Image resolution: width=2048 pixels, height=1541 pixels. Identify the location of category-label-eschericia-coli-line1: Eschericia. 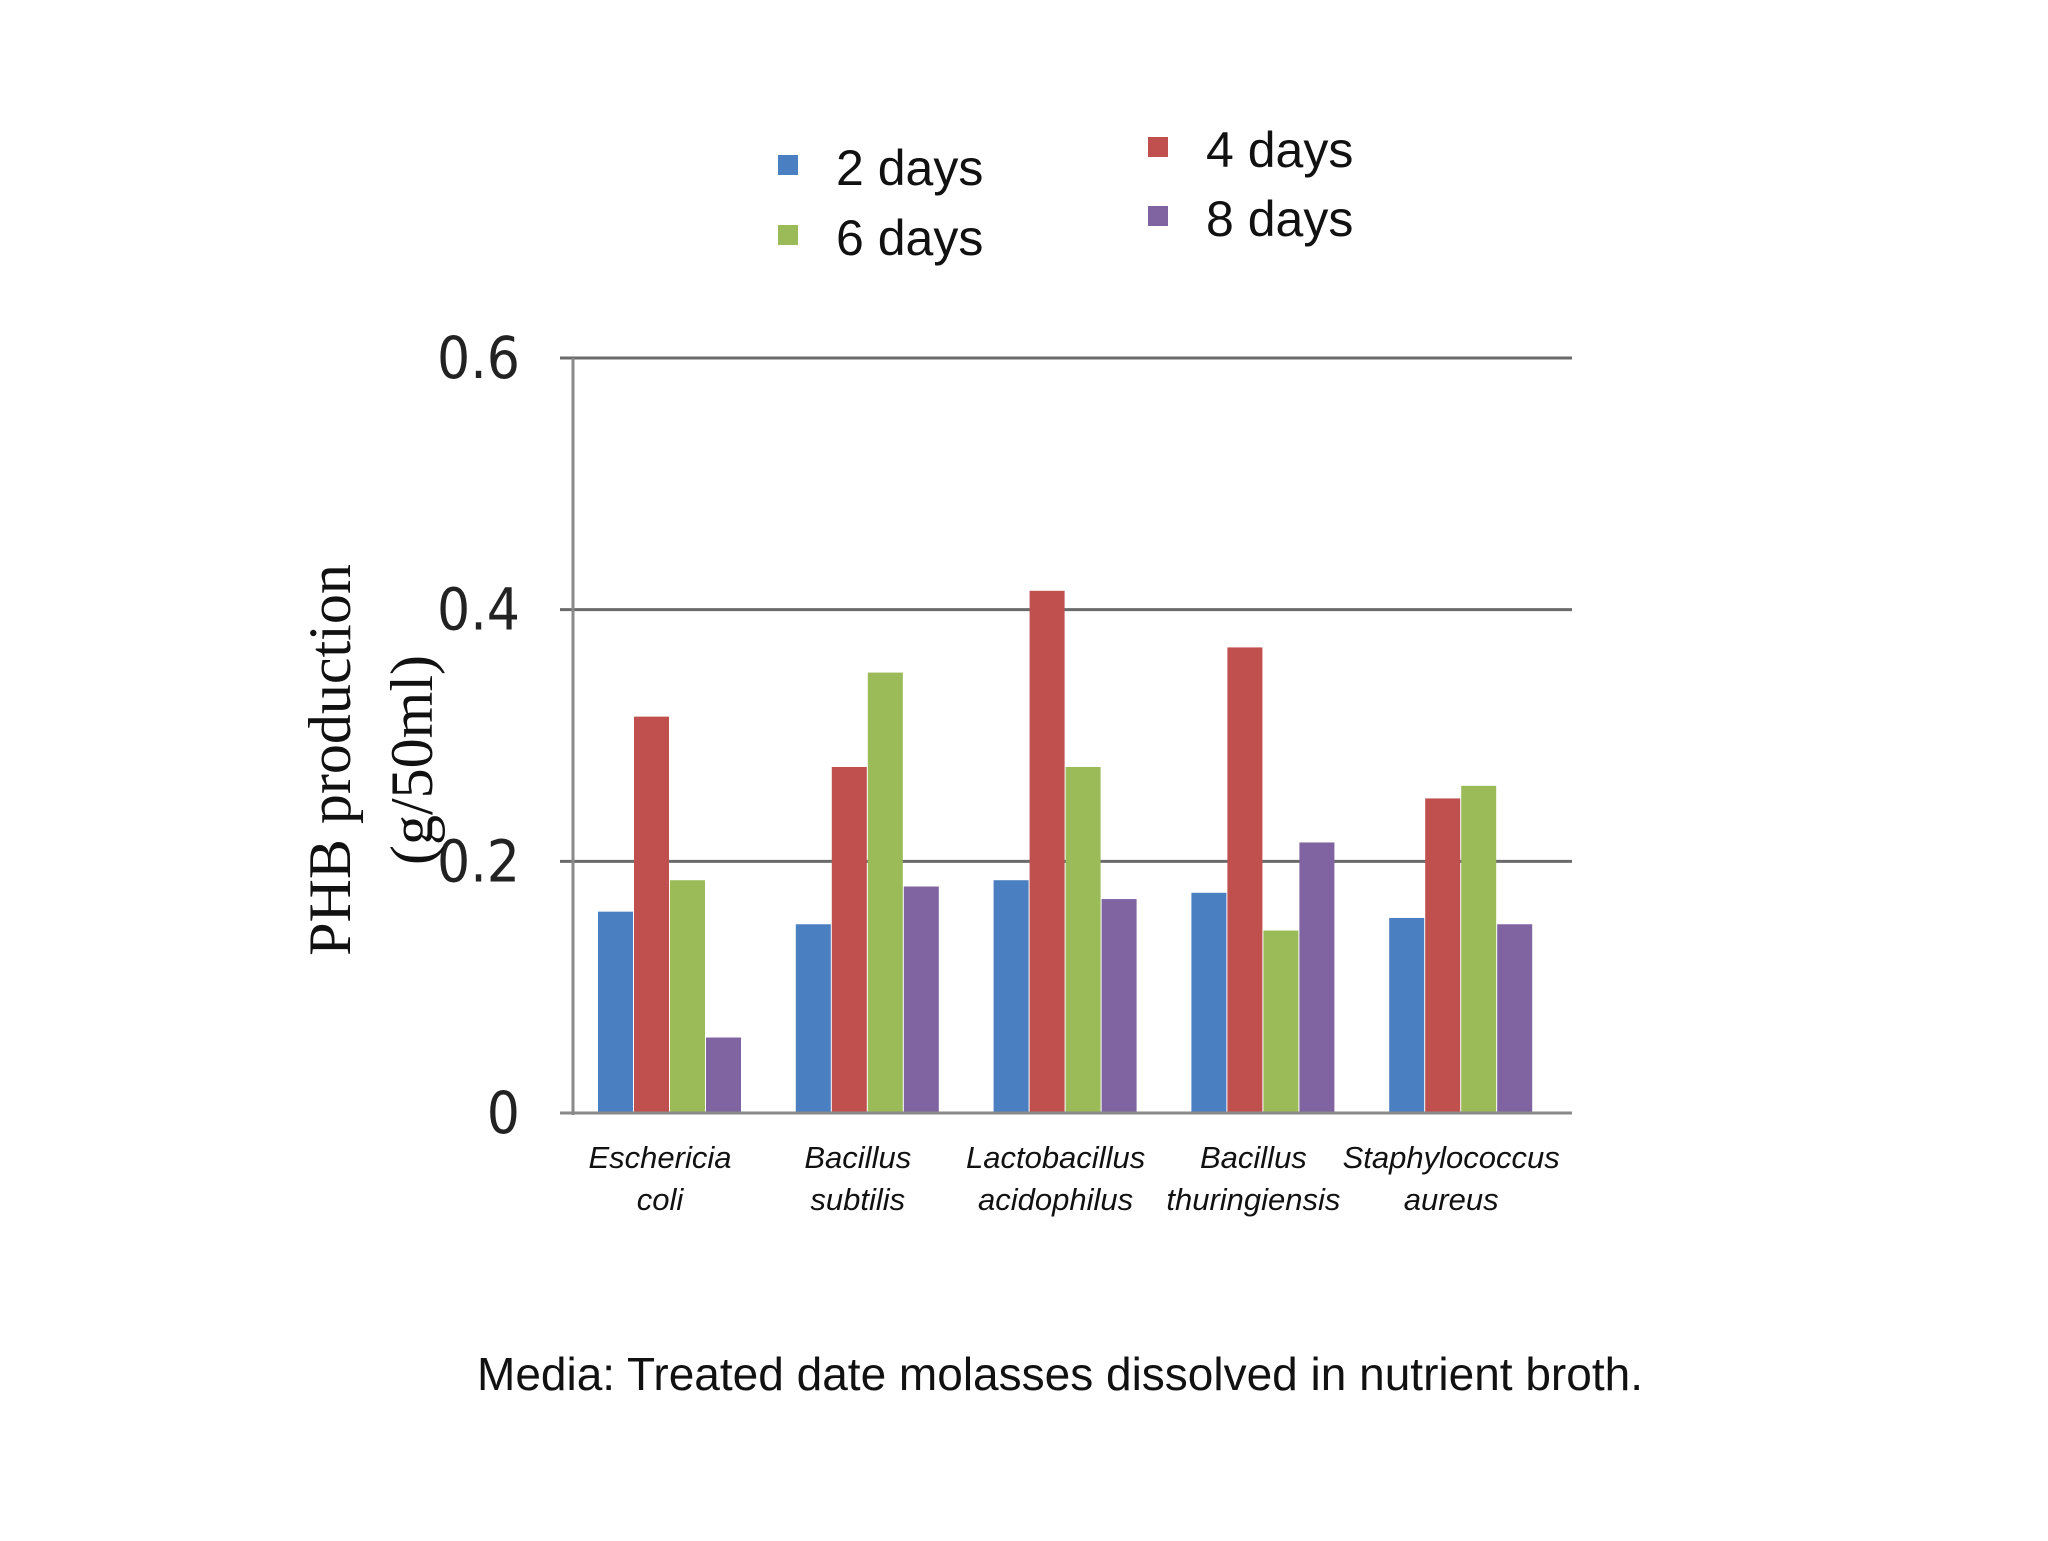
(660, 1157).